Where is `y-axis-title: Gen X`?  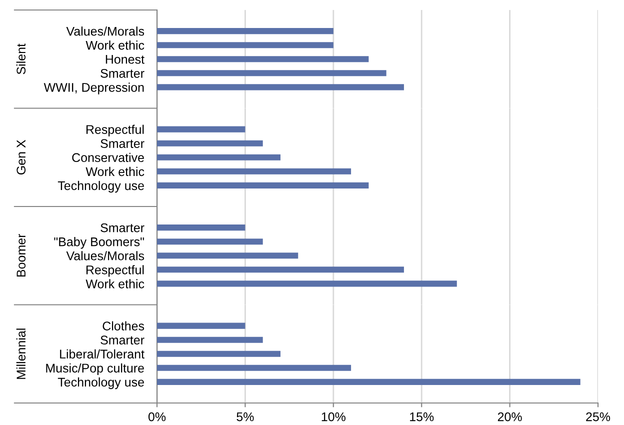 y-axis-title: Gen X is located at coordinates (21, 157).